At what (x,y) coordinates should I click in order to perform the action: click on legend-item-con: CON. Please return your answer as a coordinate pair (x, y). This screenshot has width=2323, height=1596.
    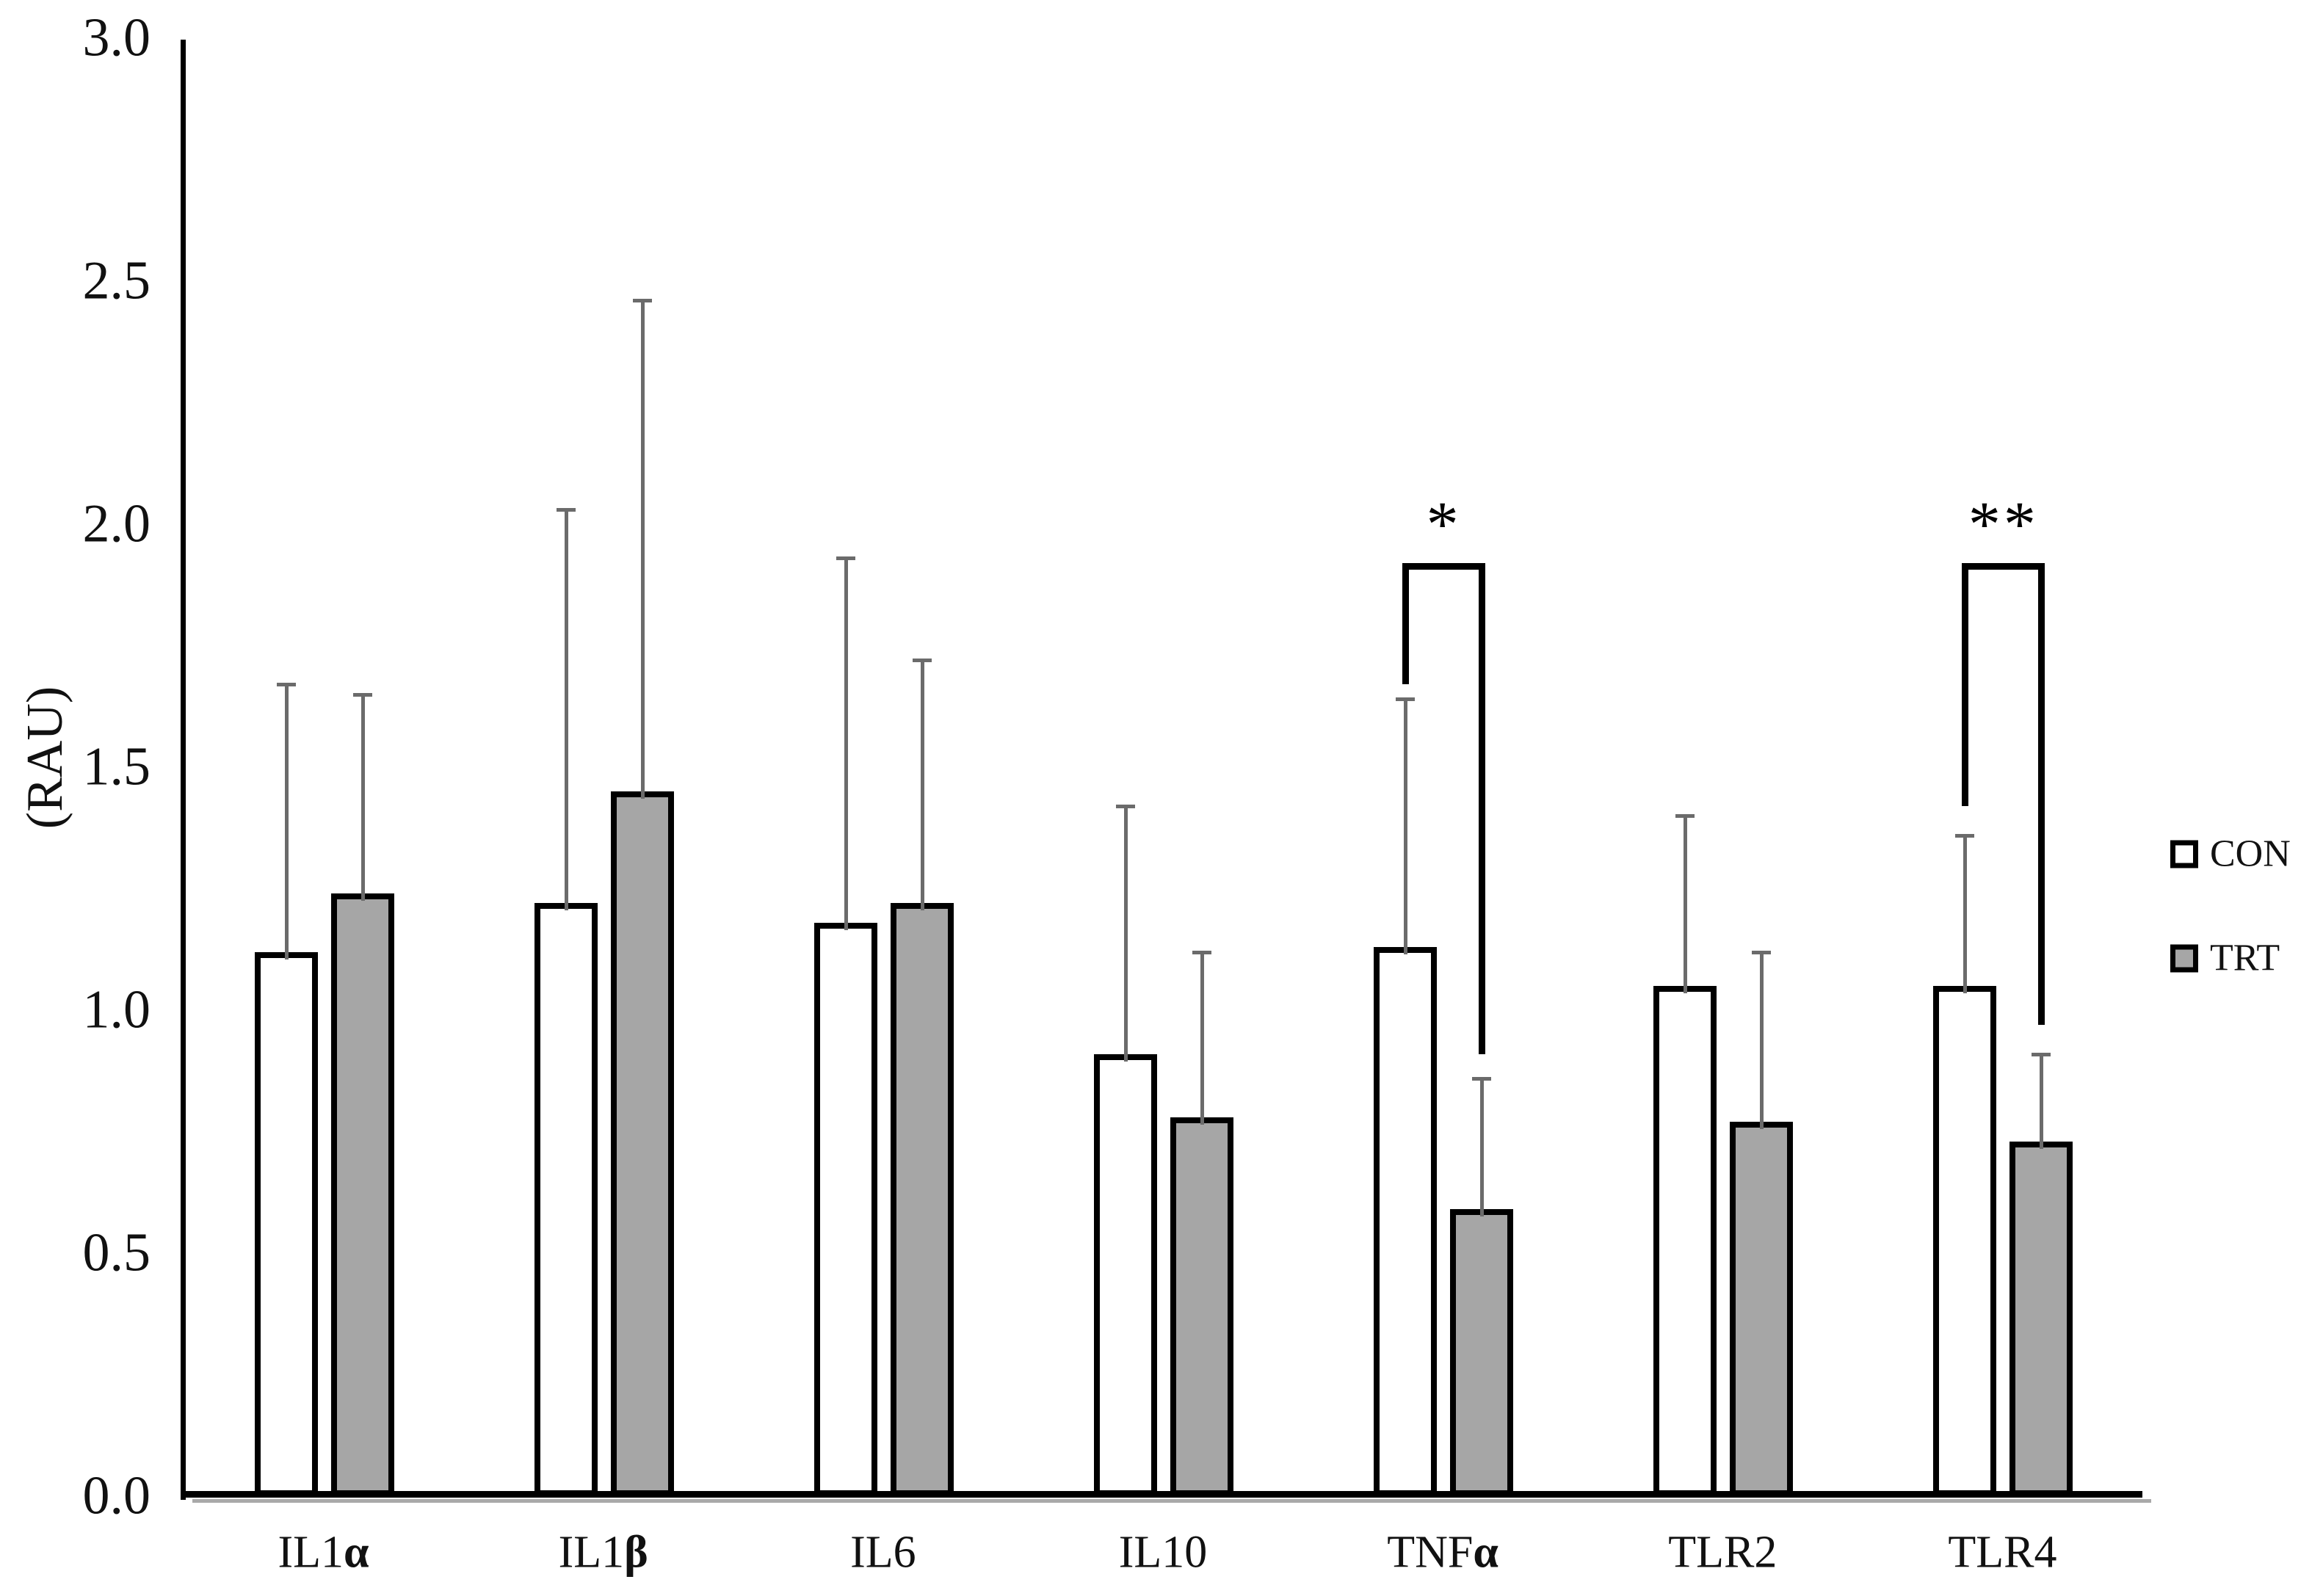
    Looking at the image, I should click on (2230, 854).